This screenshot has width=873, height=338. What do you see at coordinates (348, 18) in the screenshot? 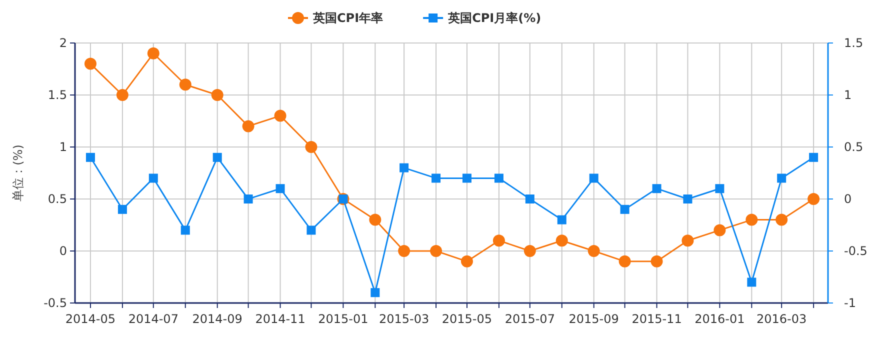
I see `legend-label: 英国CPI年率` at bounding box center [348, 18].